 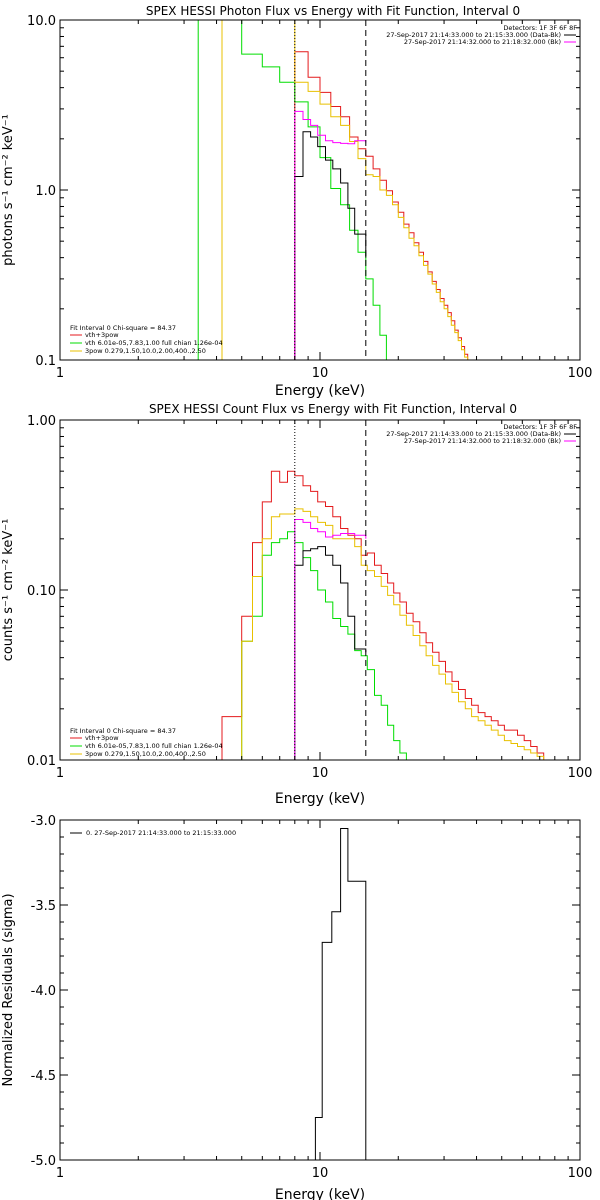 I want to click on legend-powerlaw-label-2: 3pow 0.279,1.50,10.0,2.00,400.,2.50, so click(x=145, y=754).